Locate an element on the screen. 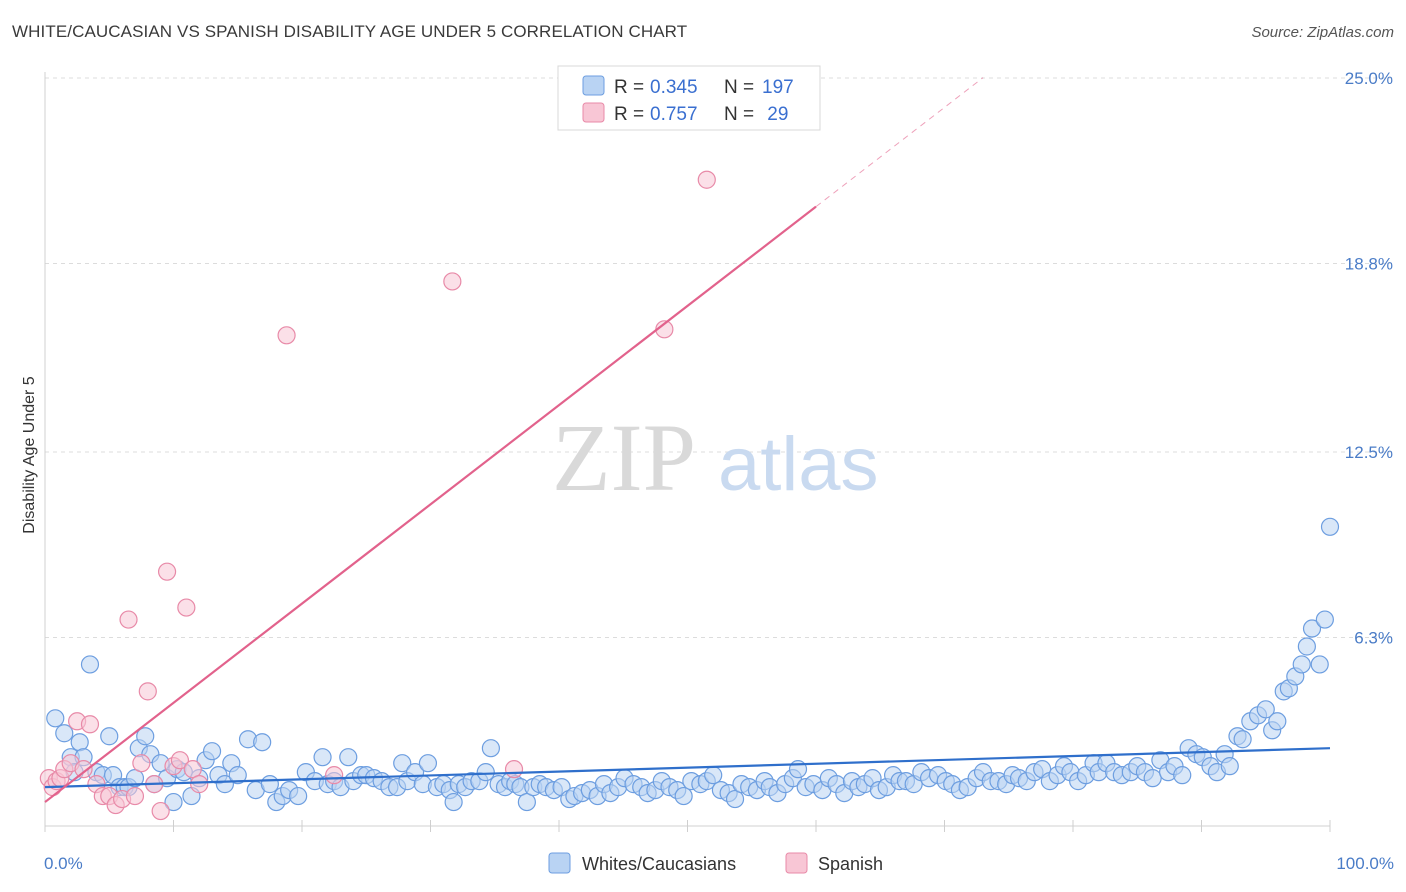  y-tick-label-0: 25.0% is located at coordinates (1369, 78).